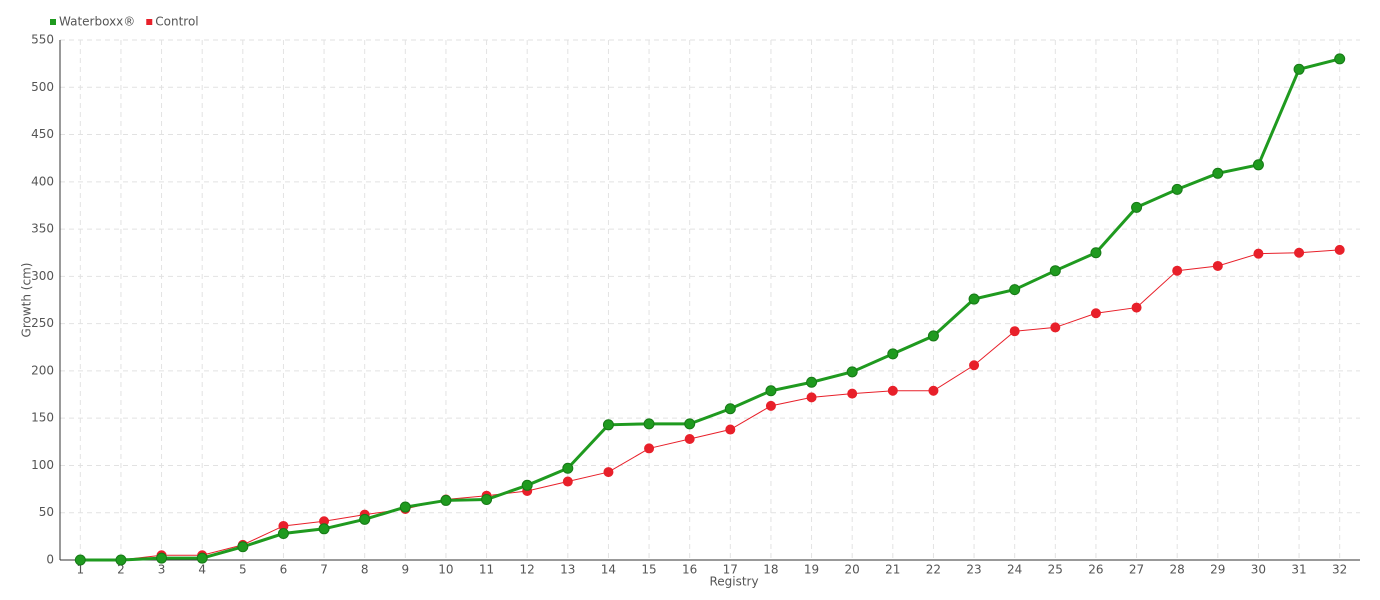  I want to click on y-tick-label: 100, so click(42, 465).